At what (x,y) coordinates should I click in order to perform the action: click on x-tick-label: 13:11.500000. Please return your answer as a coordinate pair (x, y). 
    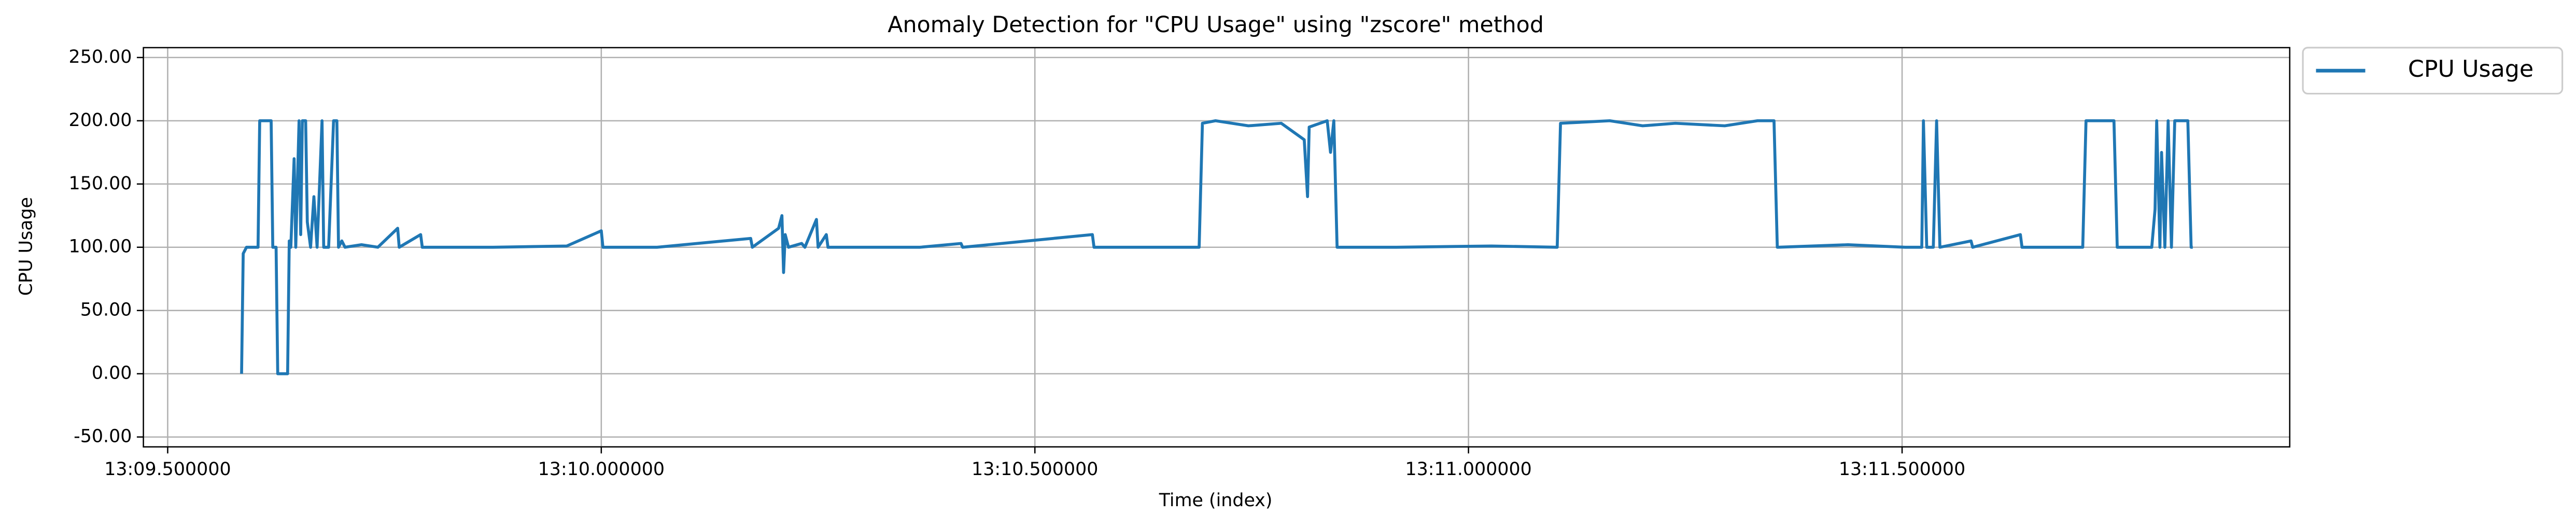
    Looking at the image, I should click on (1902, 470).